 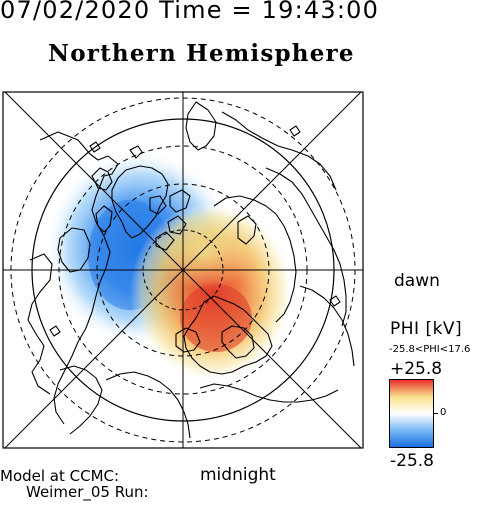 What do you see at coordinates (443, 412) in the screenshot?
I see `colorbar-zero-label: 0` at bounding box center [443, 412].